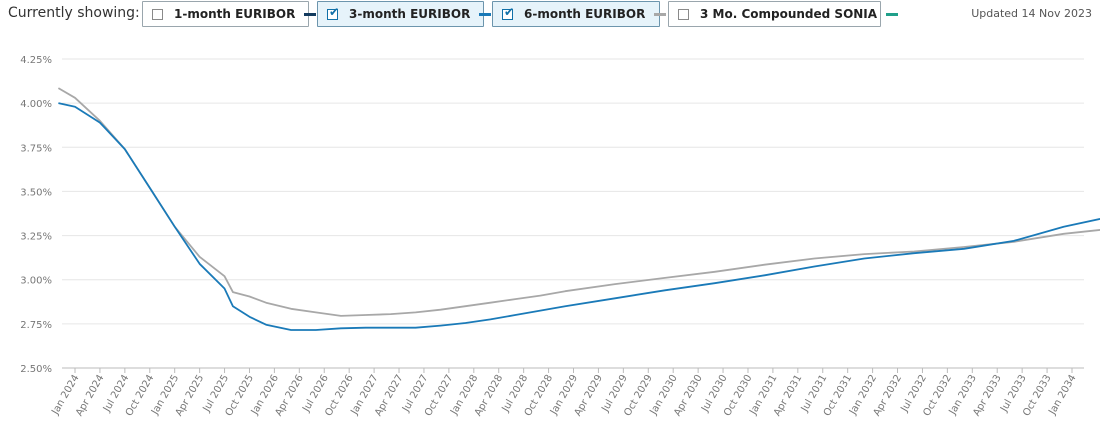 The image size is (1100, 437). I want to click on y-tick-label: 2.75%, so click(36, 325).